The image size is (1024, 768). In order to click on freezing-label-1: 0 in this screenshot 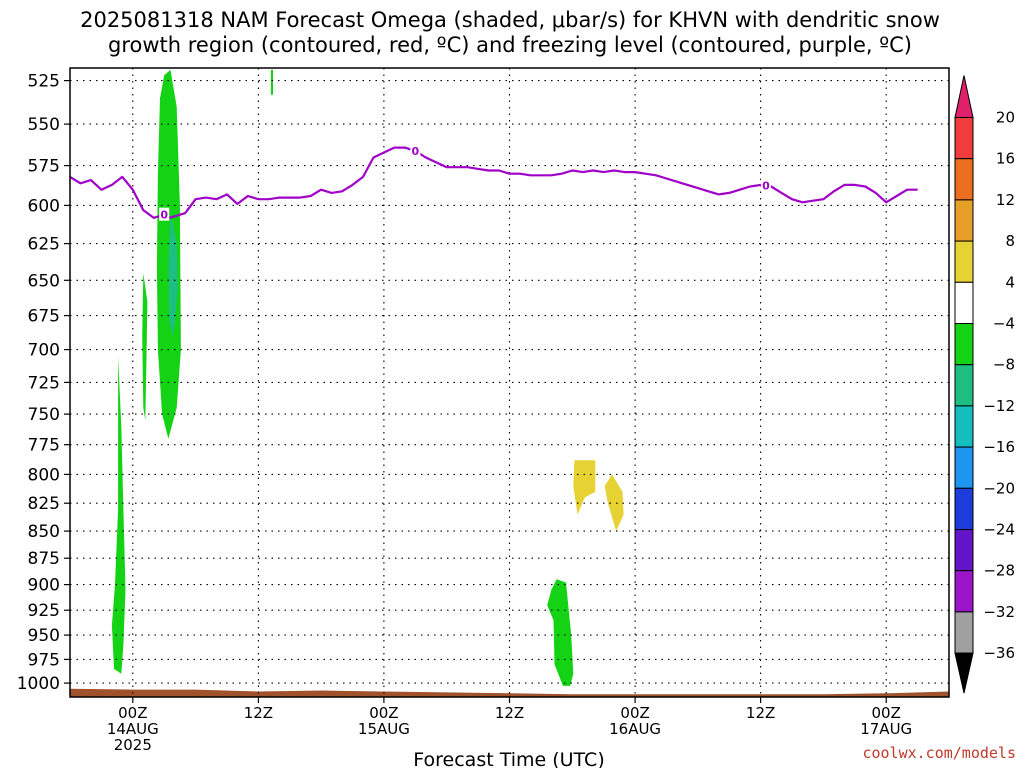, I will do `click(415, 151)`.